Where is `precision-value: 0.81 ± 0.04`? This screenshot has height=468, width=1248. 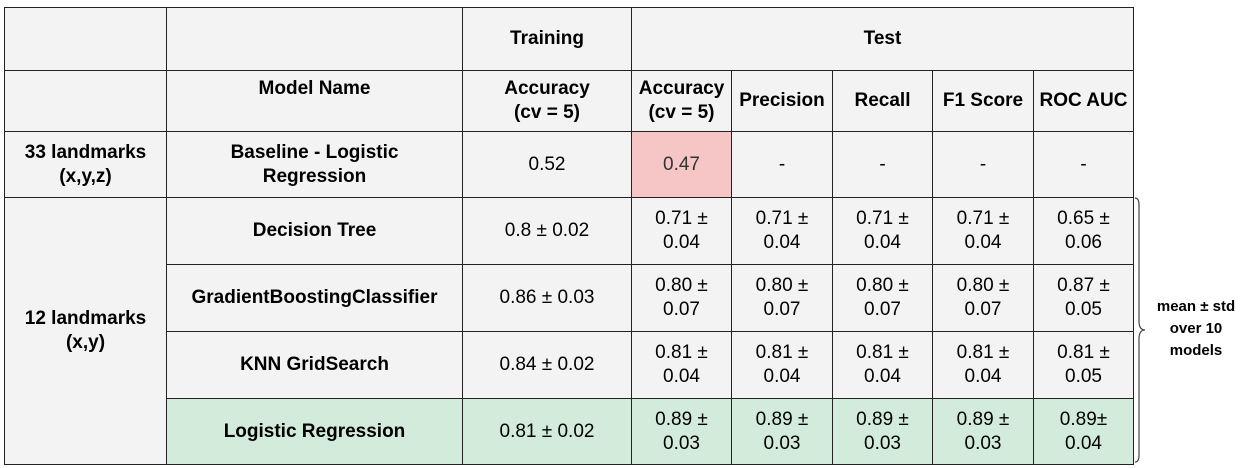
precision-value: 0.81 ± 0.04 is located at coordinates (782, 364).